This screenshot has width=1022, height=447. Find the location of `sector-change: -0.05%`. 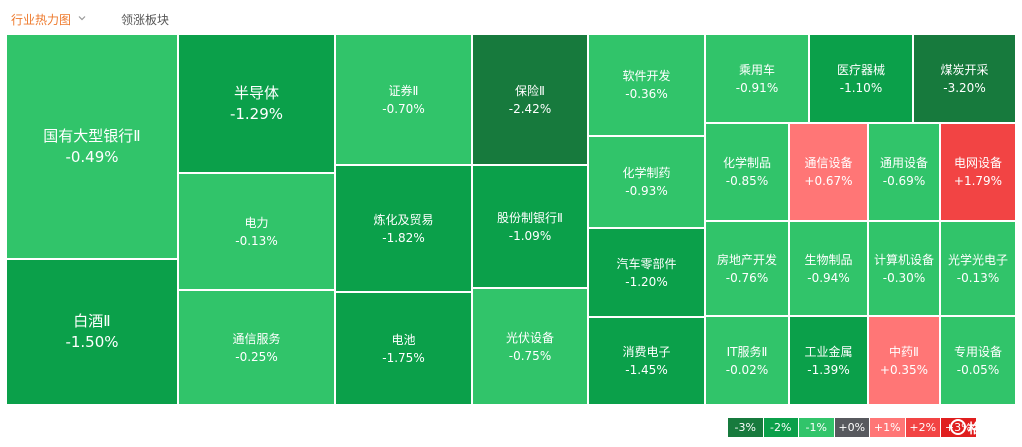

sector-change: -0.05% is located at coordinates (978, 369).